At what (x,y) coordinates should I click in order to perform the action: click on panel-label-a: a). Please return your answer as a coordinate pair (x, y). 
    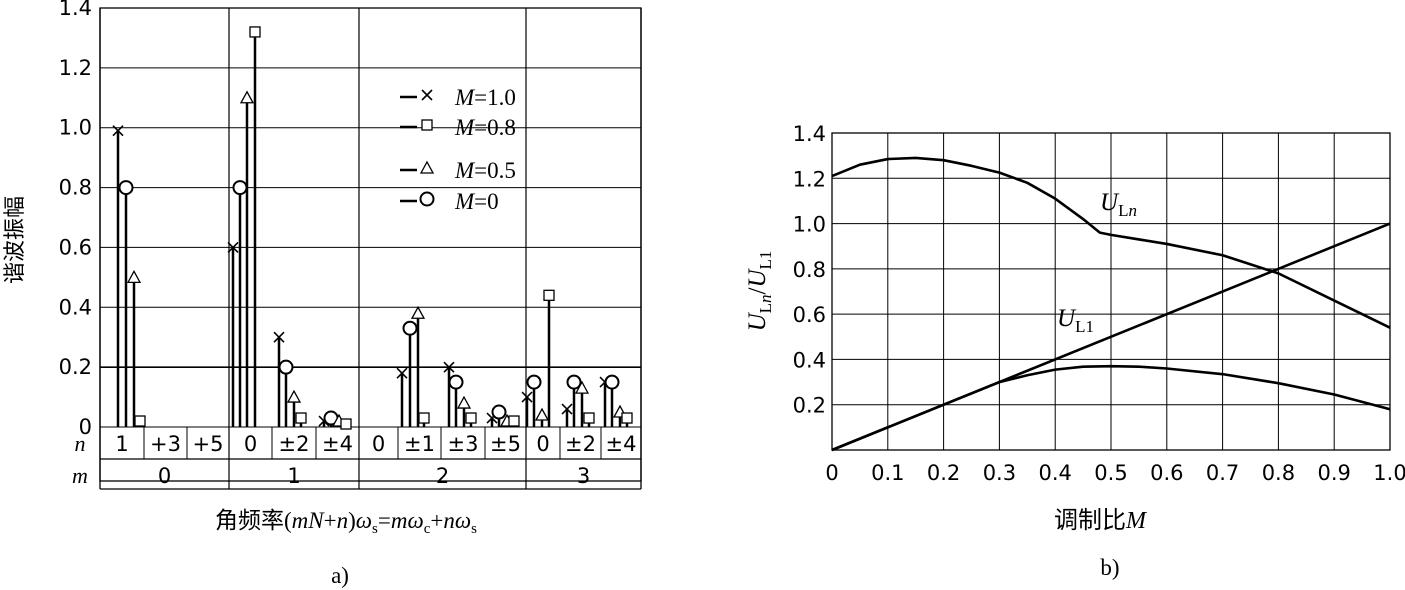
    Looking at the image, I should click on (340, 575).